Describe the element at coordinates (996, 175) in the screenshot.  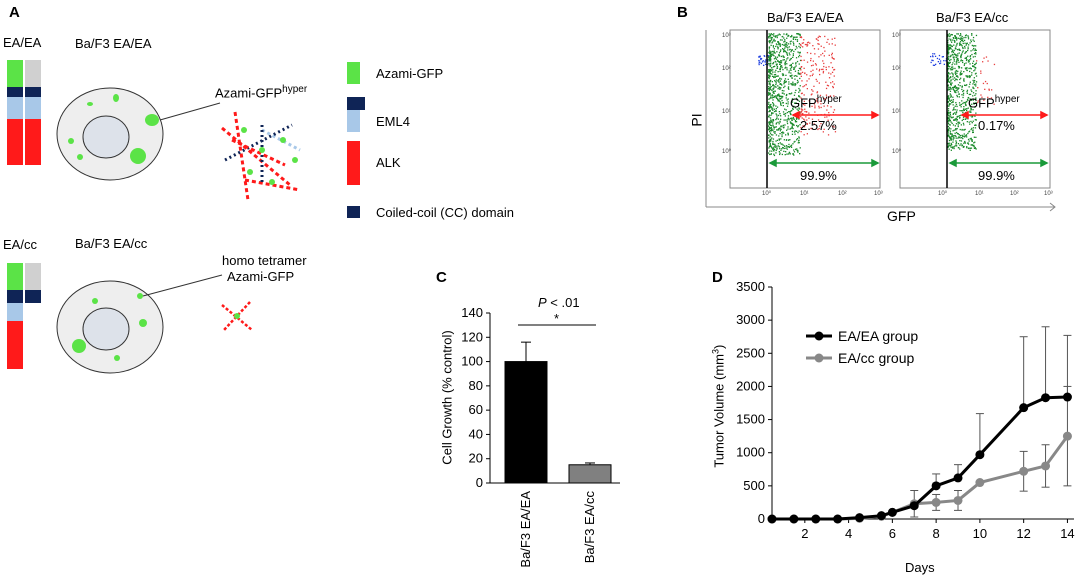
I see `flow-plot-2-total-pct: 99.9%` at that location.